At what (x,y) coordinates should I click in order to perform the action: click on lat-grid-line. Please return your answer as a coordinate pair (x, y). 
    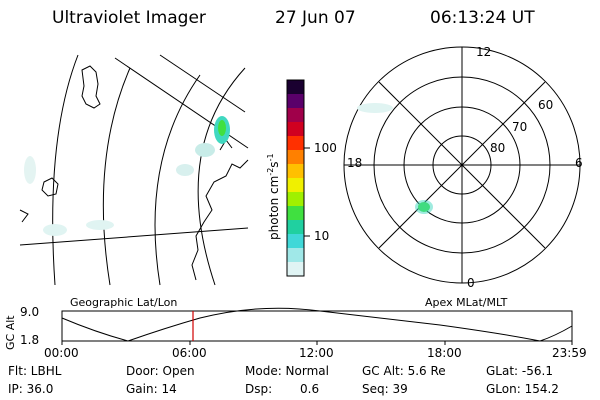
    Looking at the image, I should click on (134, 236).